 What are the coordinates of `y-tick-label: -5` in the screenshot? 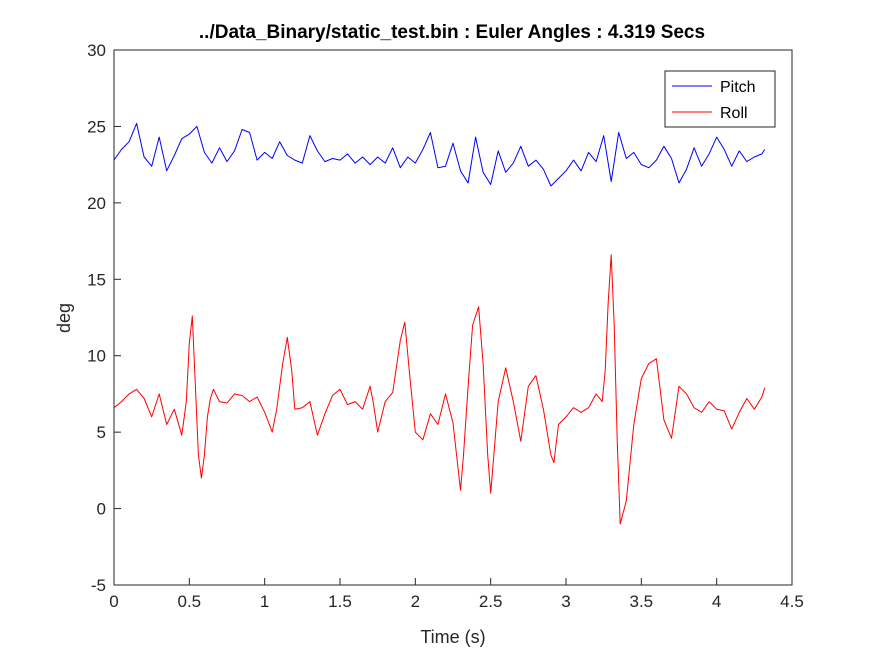 It's located at (98, 585).